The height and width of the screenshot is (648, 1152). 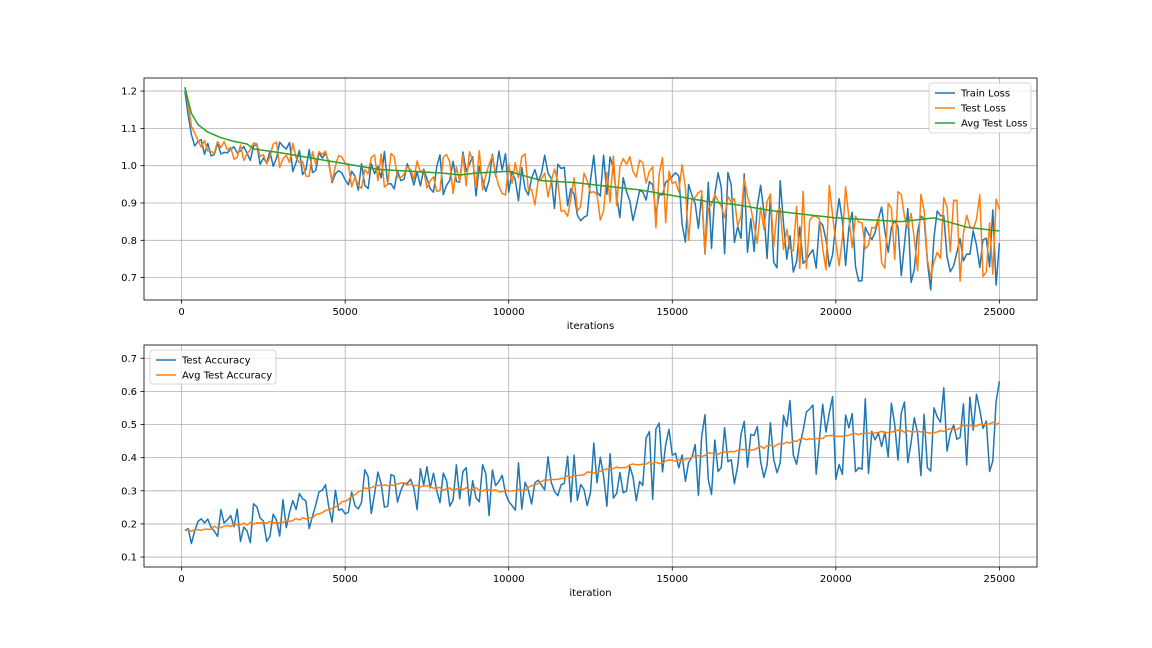 What do you see at coordinates (983, 109) in the screenshot?
I see `legend-label: Test Loss` at bounding box center [983, 109].